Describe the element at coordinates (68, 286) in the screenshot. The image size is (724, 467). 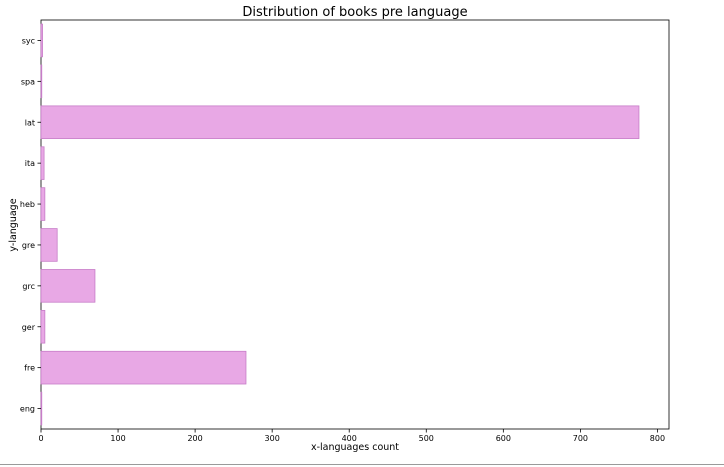
I see `bar-grc` at that location.